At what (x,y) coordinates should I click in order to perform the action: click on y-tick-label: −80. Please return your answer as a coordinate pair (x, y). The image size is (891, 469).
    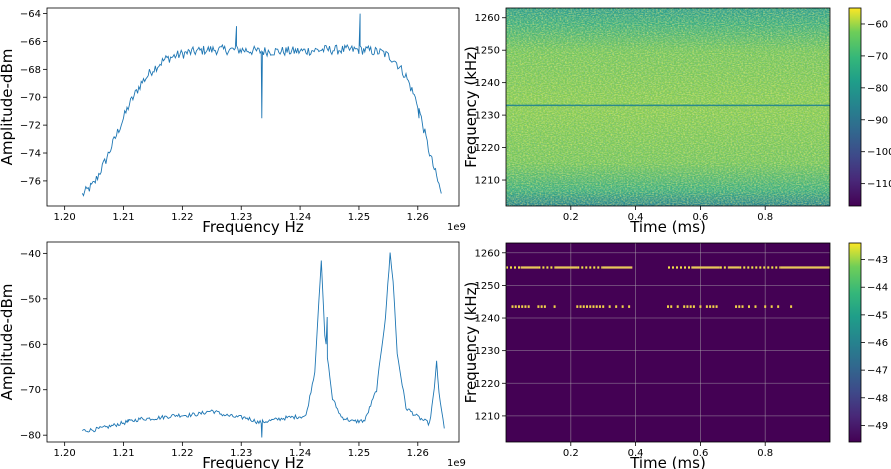
    Looking at the image, I should click on (30, 436).